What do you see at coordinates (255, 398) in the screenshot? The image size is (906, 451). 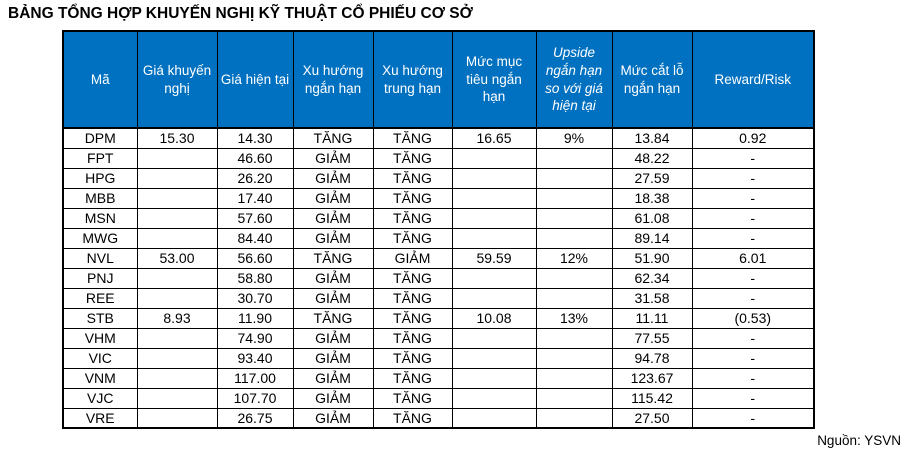 I see `current-price-cell: 107.70` at bounding box center [255, 398].